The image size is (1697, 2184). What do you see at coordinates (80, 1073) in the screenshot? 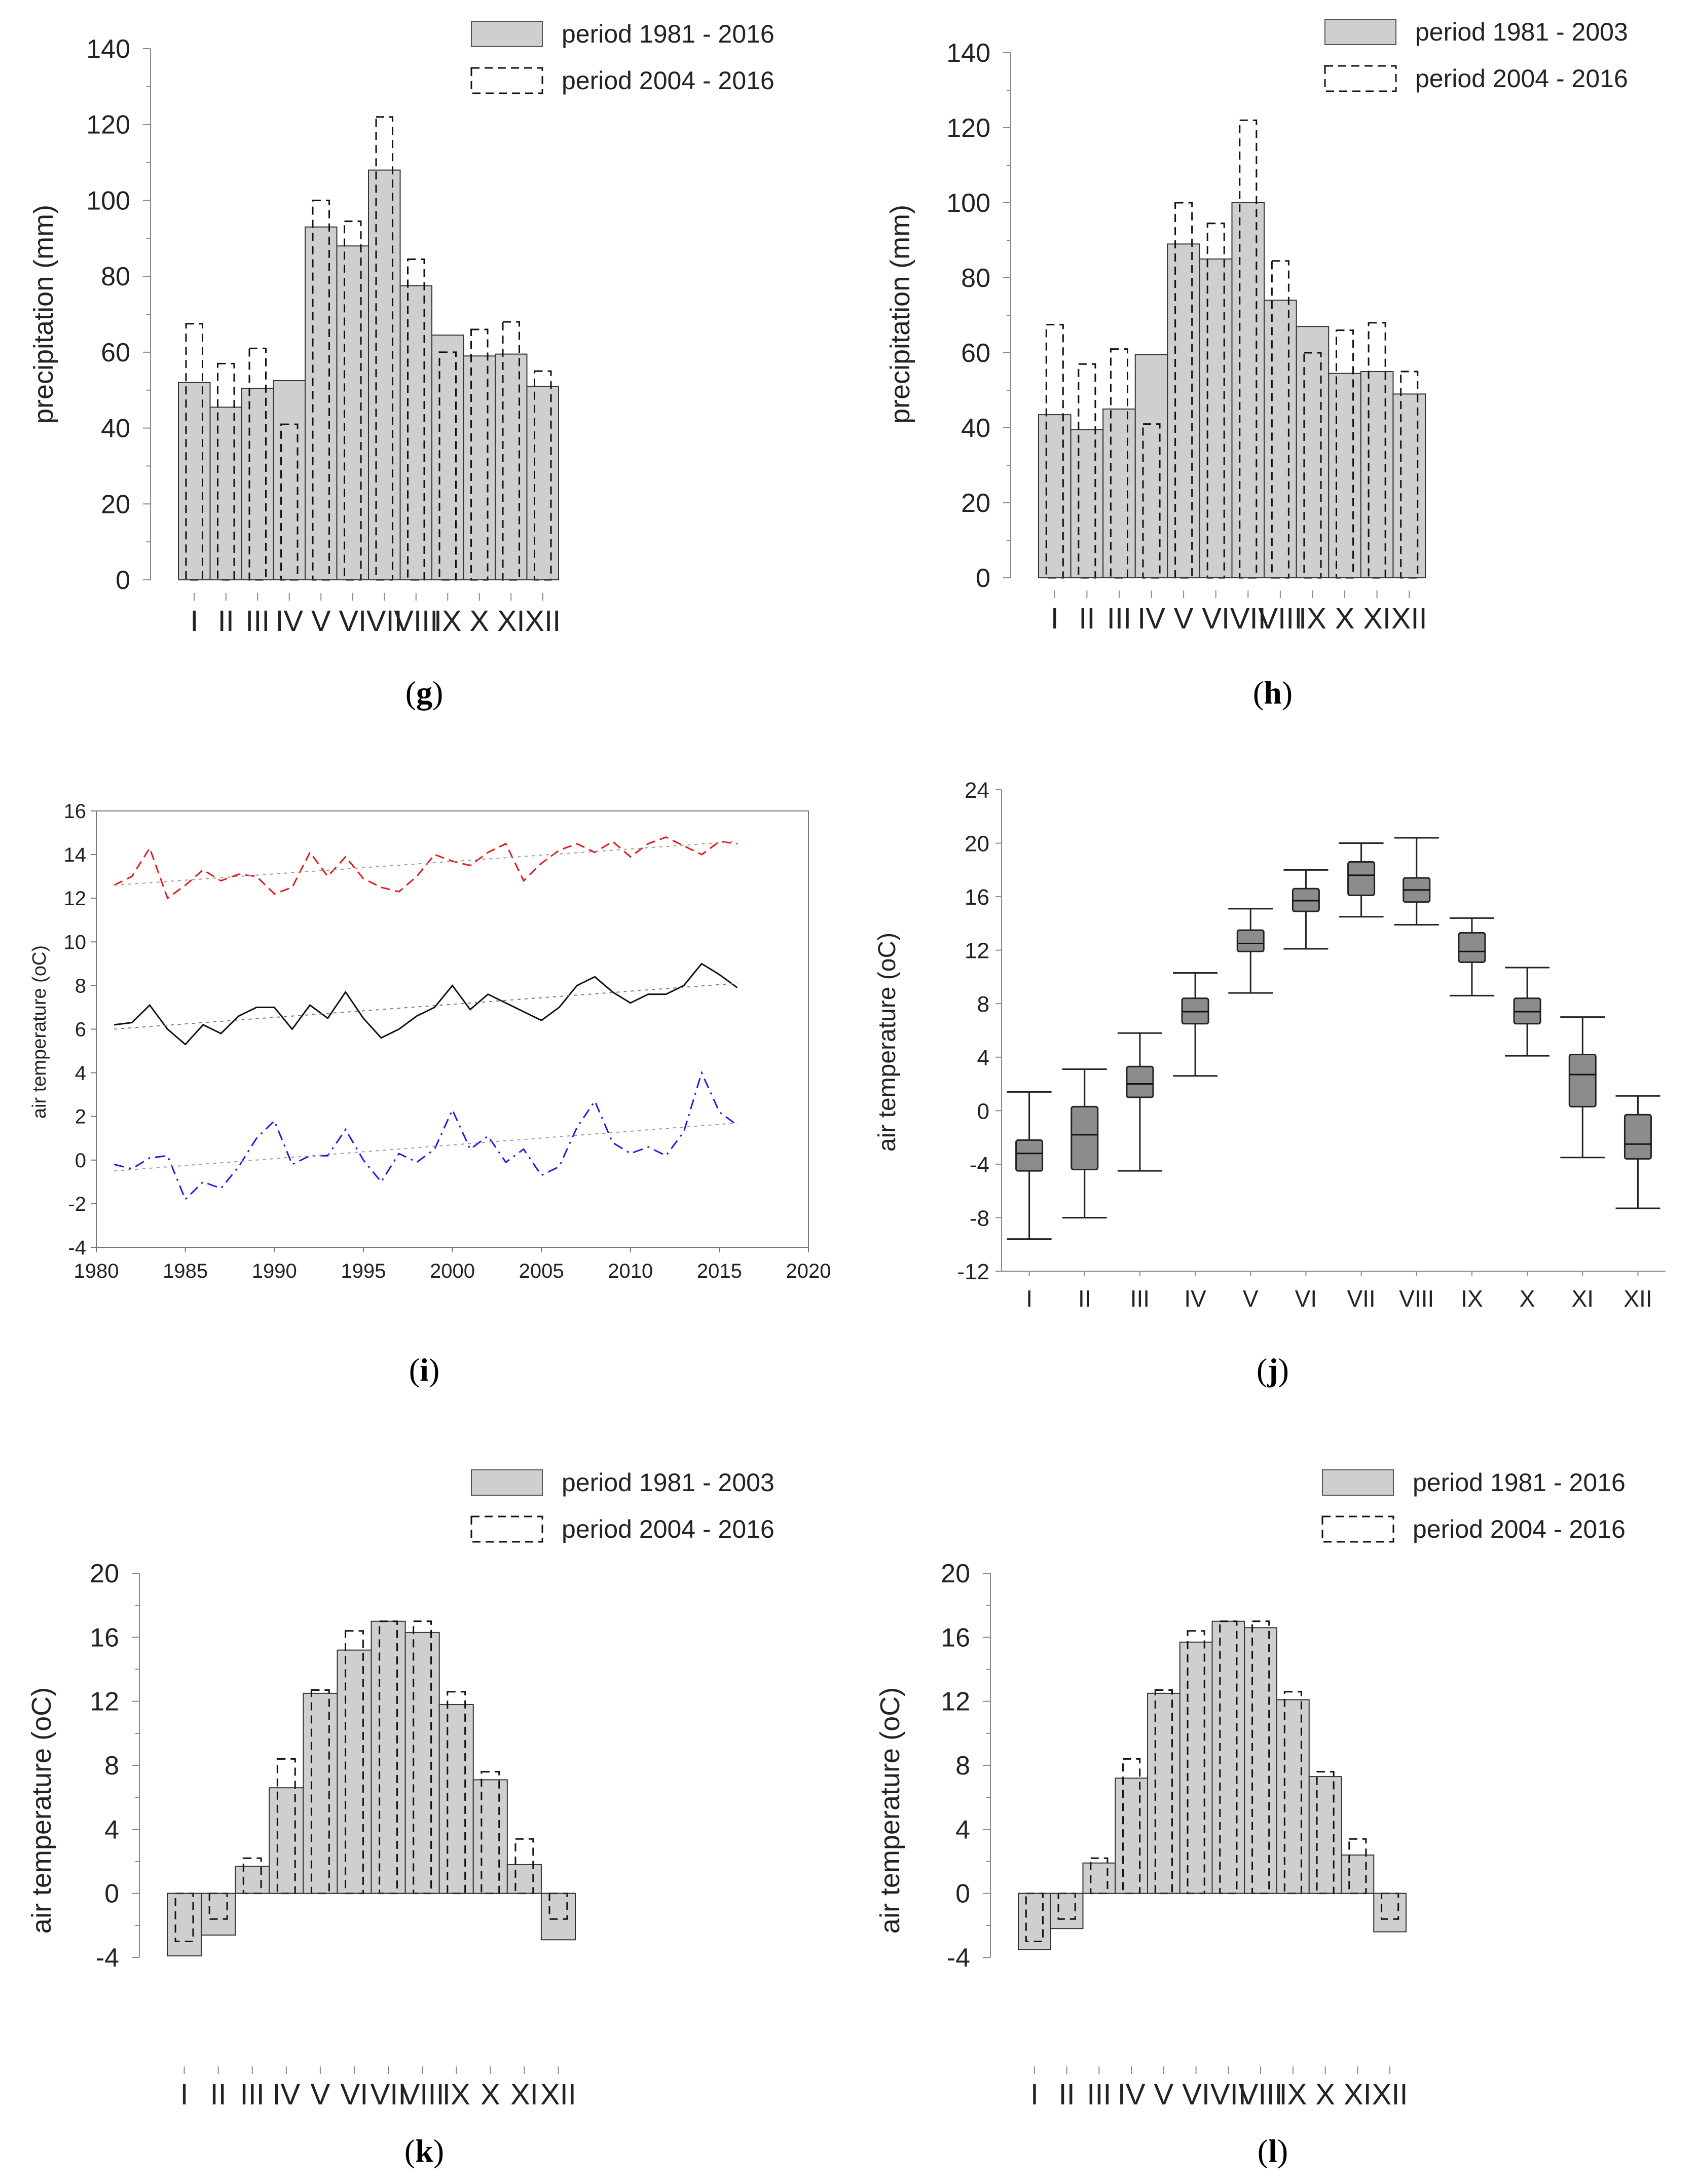
I see `y-tick-label: 4` at bounding box center [80, 1073].